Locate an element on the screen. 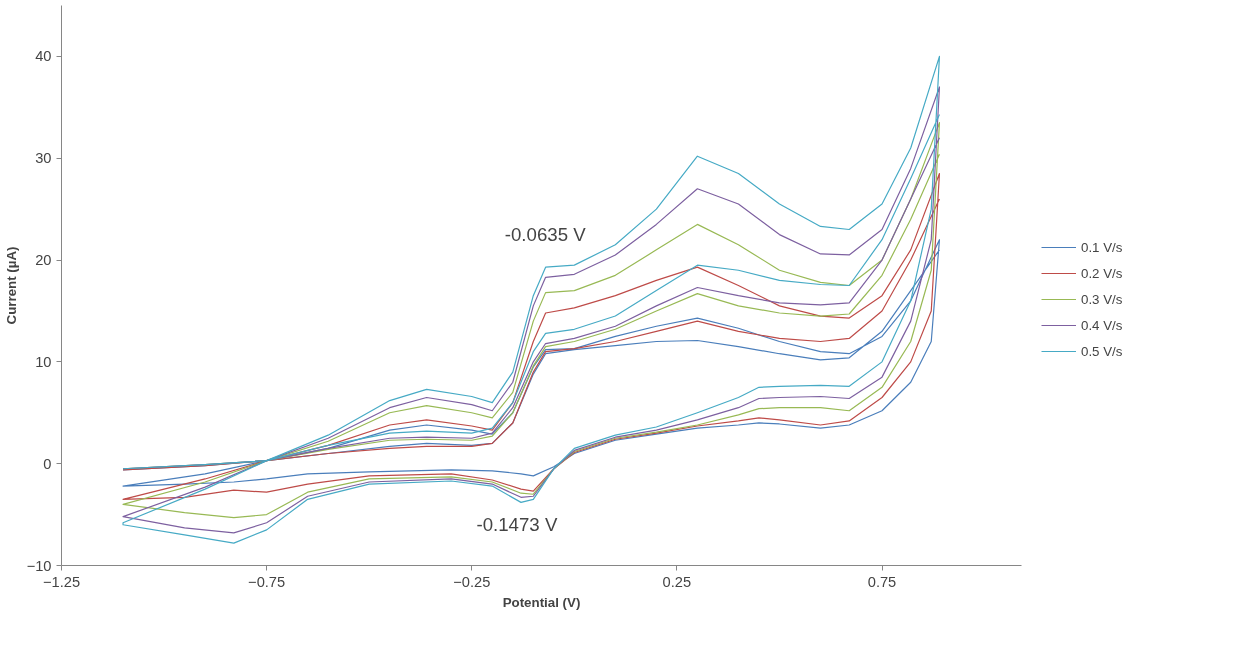 The width and height of the screenshot is (1260, 659). legend-label: 0.5 V/s is located at coordinates (1102, 351).